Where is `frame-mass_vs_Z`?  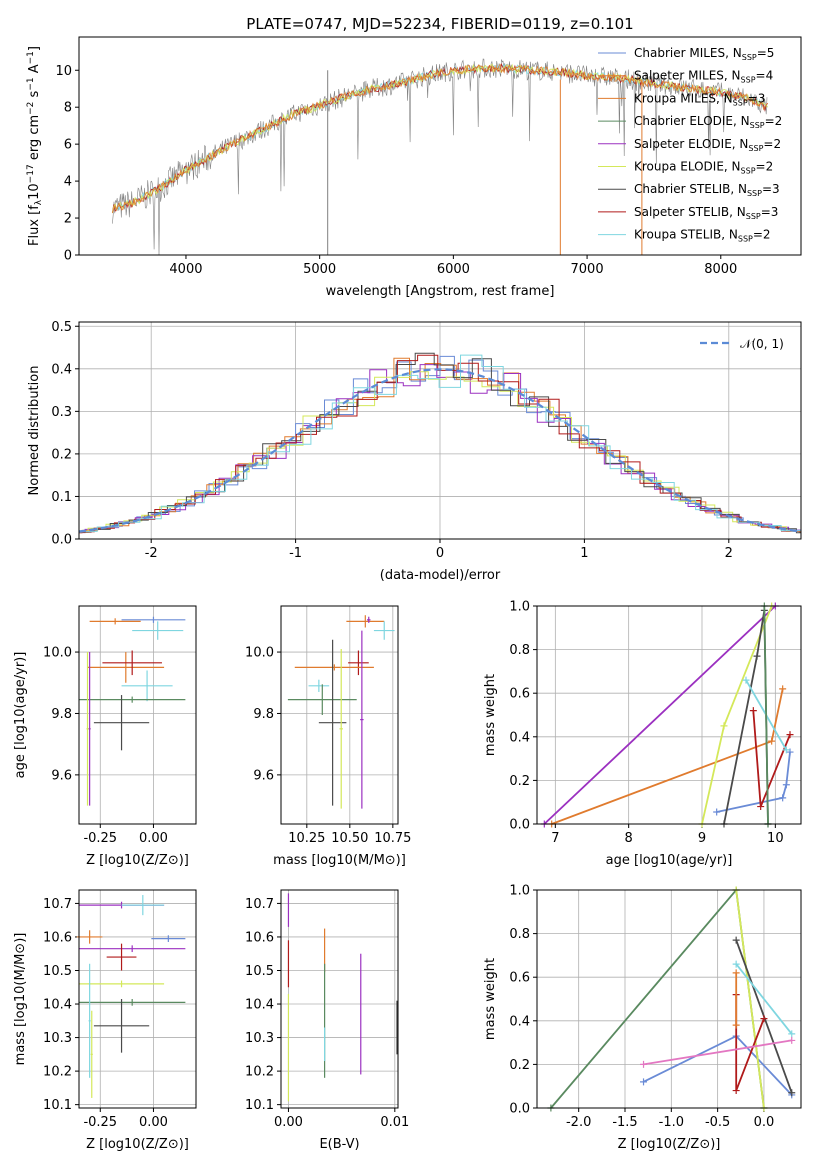
frame-mass_vs_Z is located at coordinates (137, 999).